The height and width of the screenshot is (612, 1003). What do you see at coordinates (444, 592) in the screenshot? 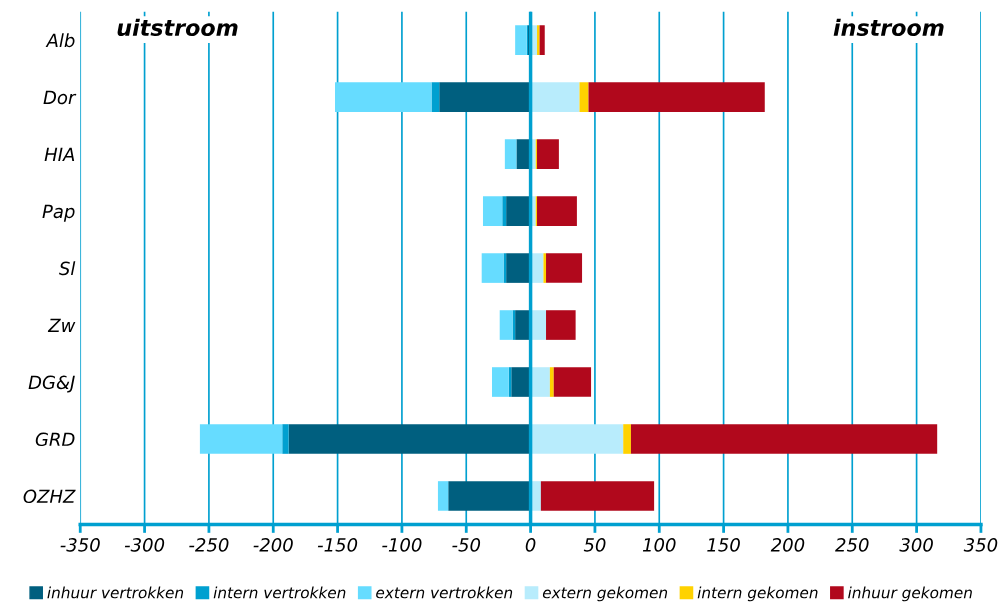
I see `legend-label: extern vertrokken` at bounding box center [444, 592].